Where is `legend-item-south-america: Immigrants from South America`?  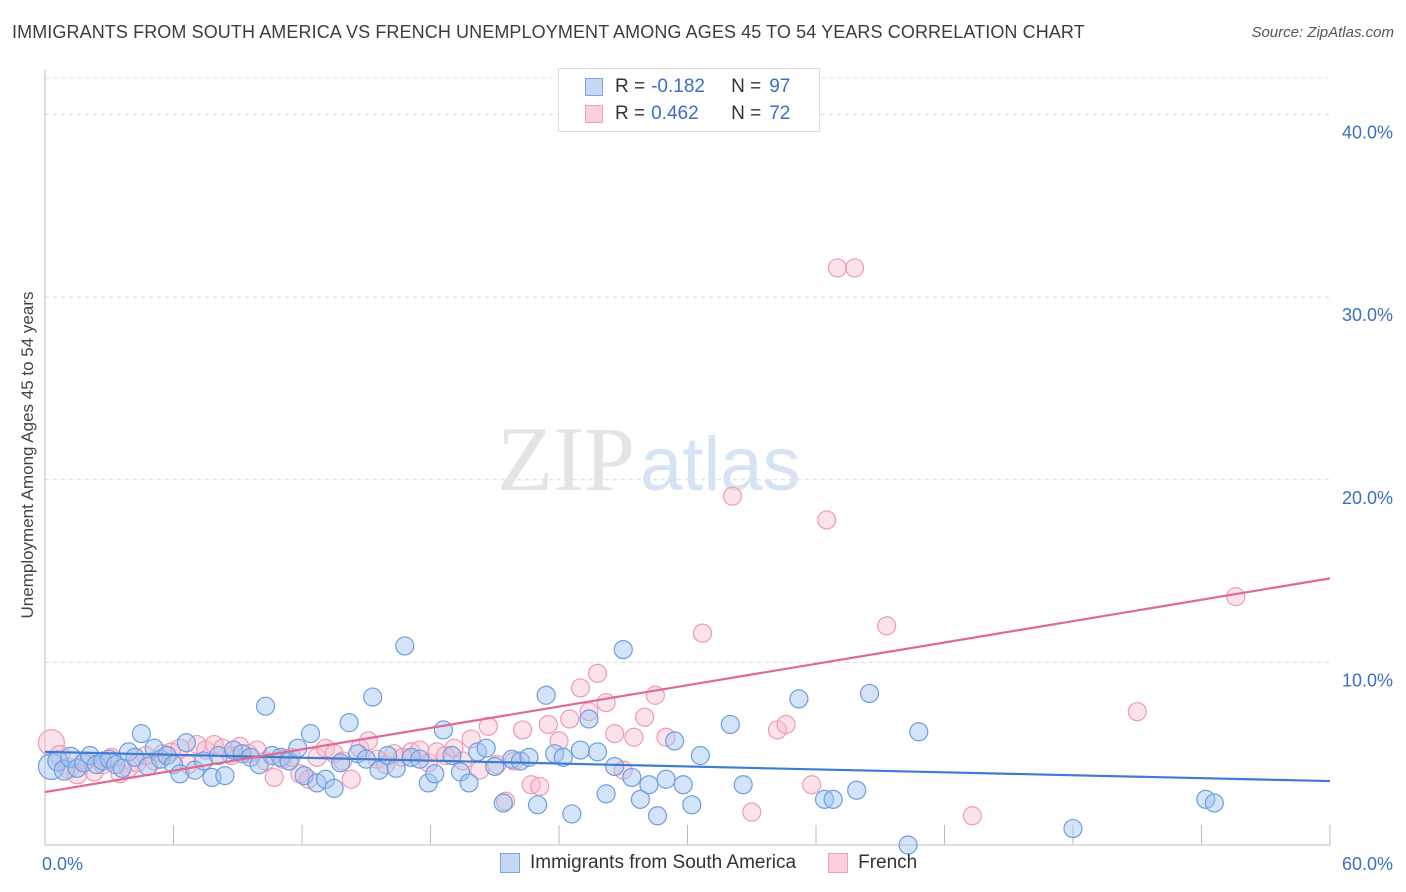 legend-item-south-america: Immigrants from South America is located at coordinates (648, 863).